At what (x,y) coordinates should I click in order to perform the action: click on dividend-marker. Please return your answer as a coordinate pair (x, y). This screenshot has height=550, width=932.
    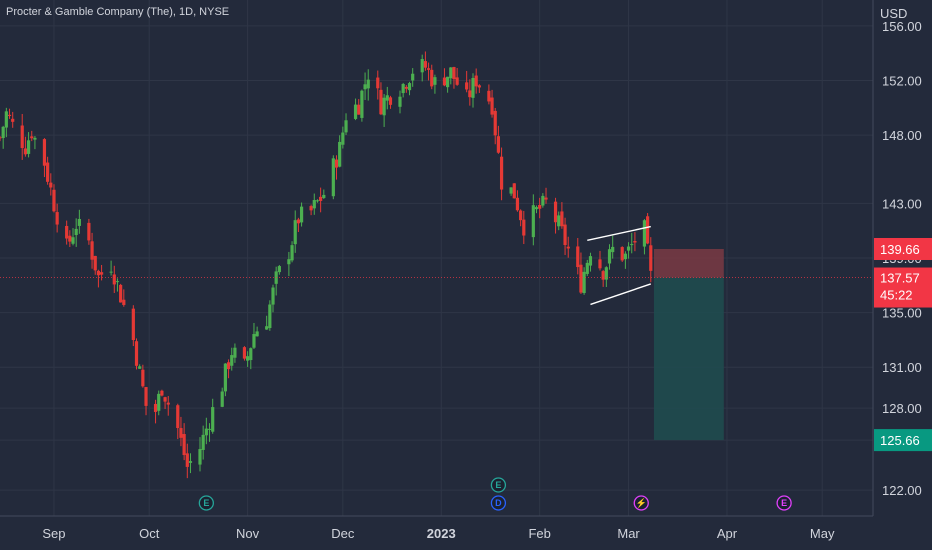
    Looking at the image, I should click on (498, 503).